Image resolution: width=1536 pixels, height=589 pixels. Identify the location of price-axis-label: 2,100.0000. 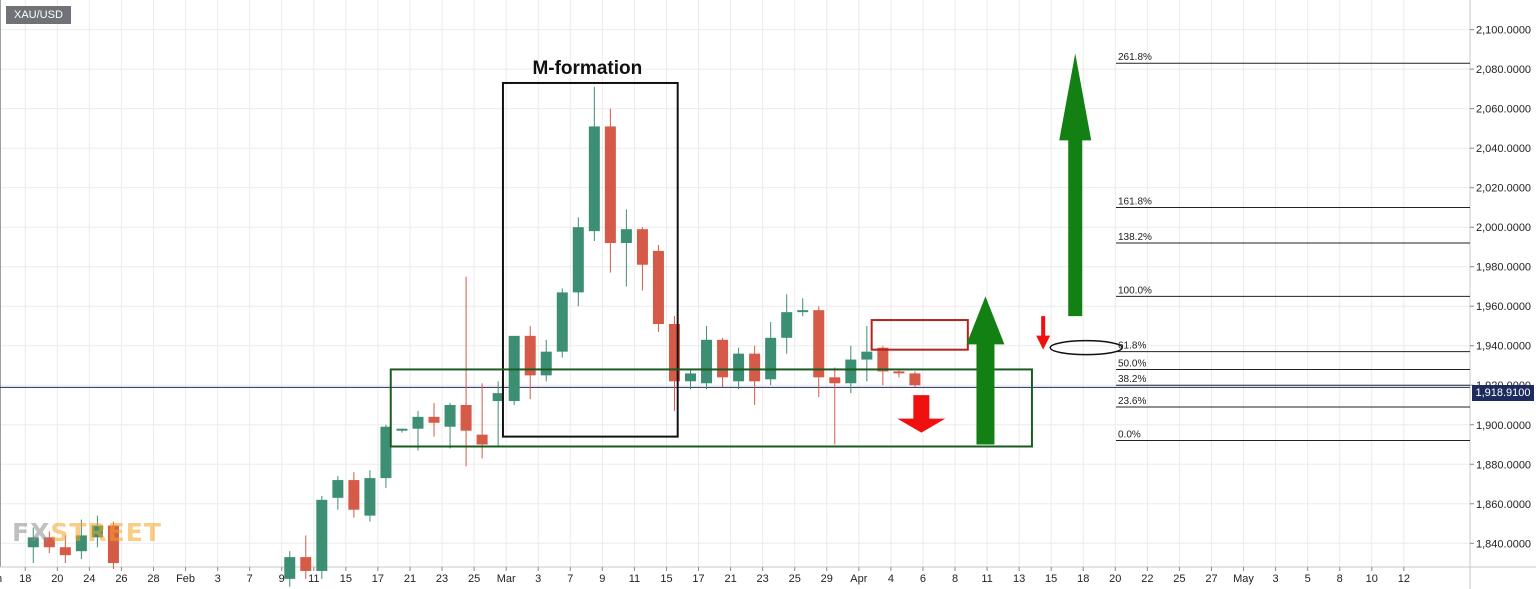
(1503, 31).